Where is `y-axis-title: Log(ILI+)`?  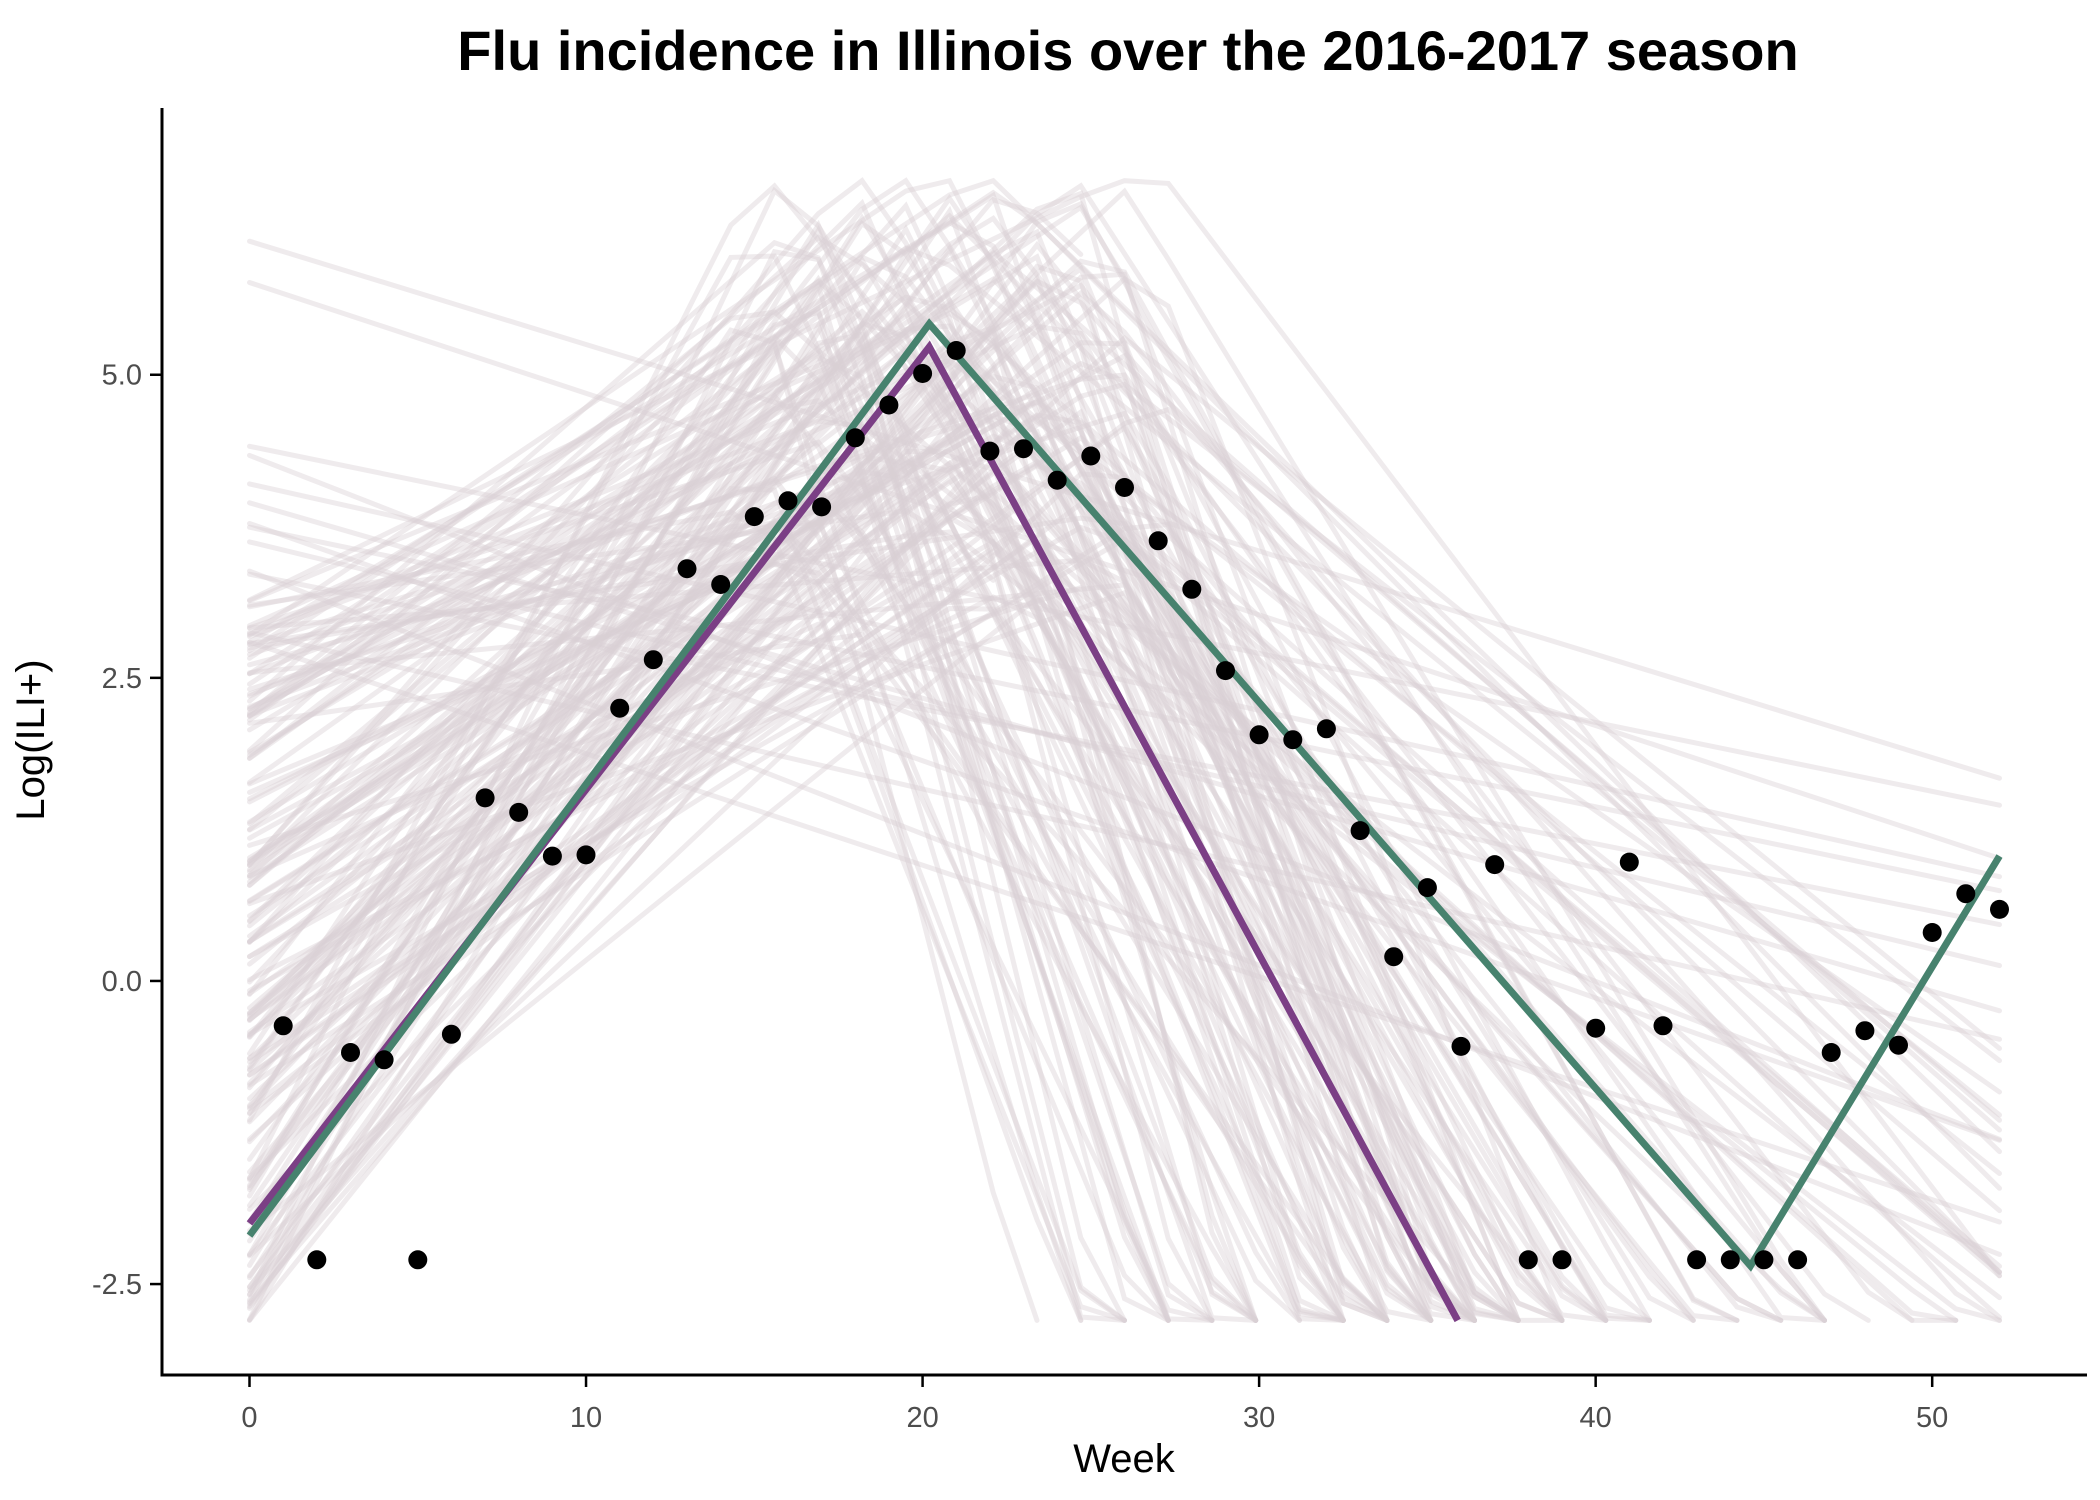
y-axis-title: Log(ILI+) is located at coordinates (31, 739).